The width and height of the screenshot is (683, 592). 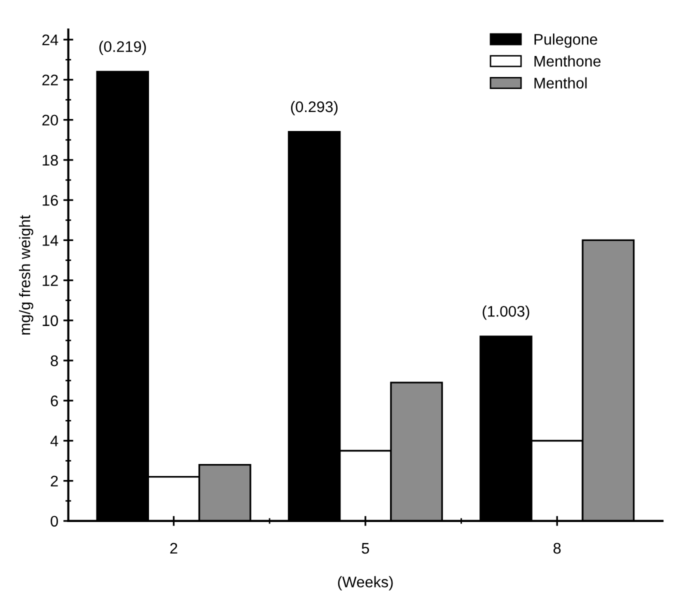 What do you see at coordinates (506, 313) in the screenshot?
I see `annotation: (1.003)` at bounding box center [506, 313].